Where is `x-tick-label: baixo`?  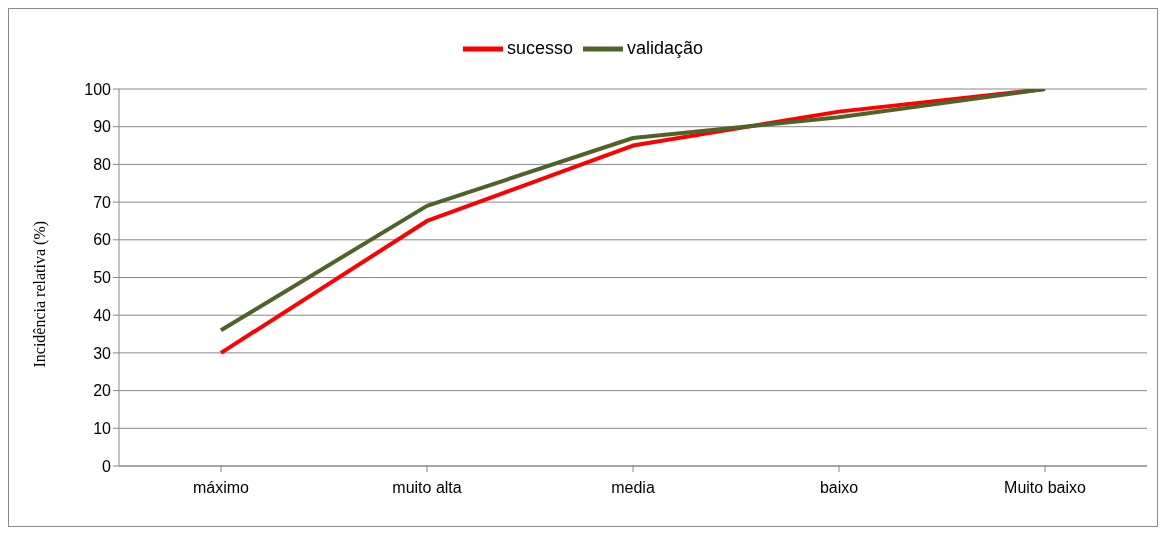 x-tick-label: baixo is located at coordinates (839, 488).